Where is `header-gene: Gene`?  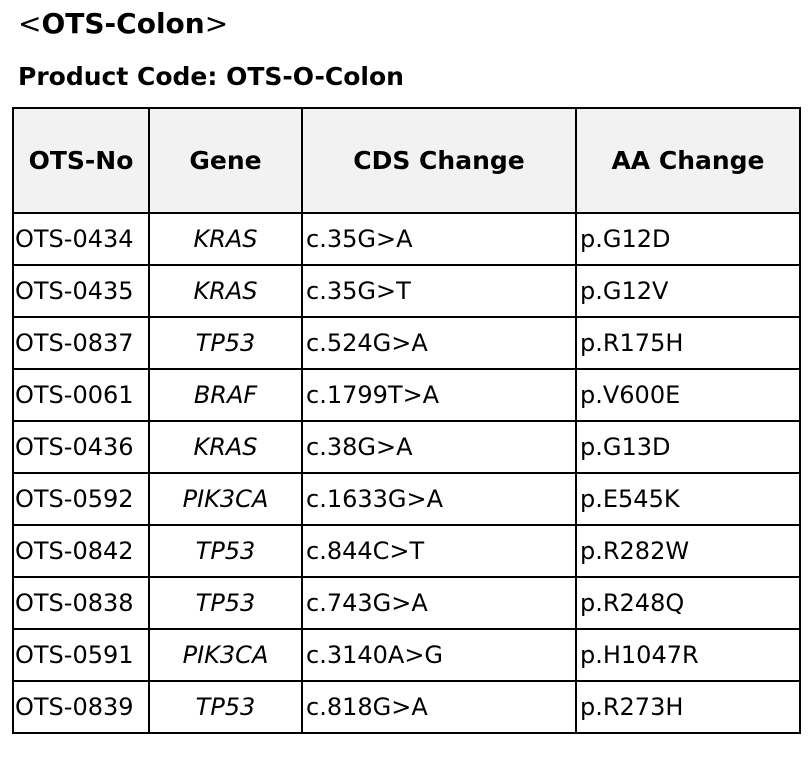 header-gene: Gene is located at coordinates (225, 160).